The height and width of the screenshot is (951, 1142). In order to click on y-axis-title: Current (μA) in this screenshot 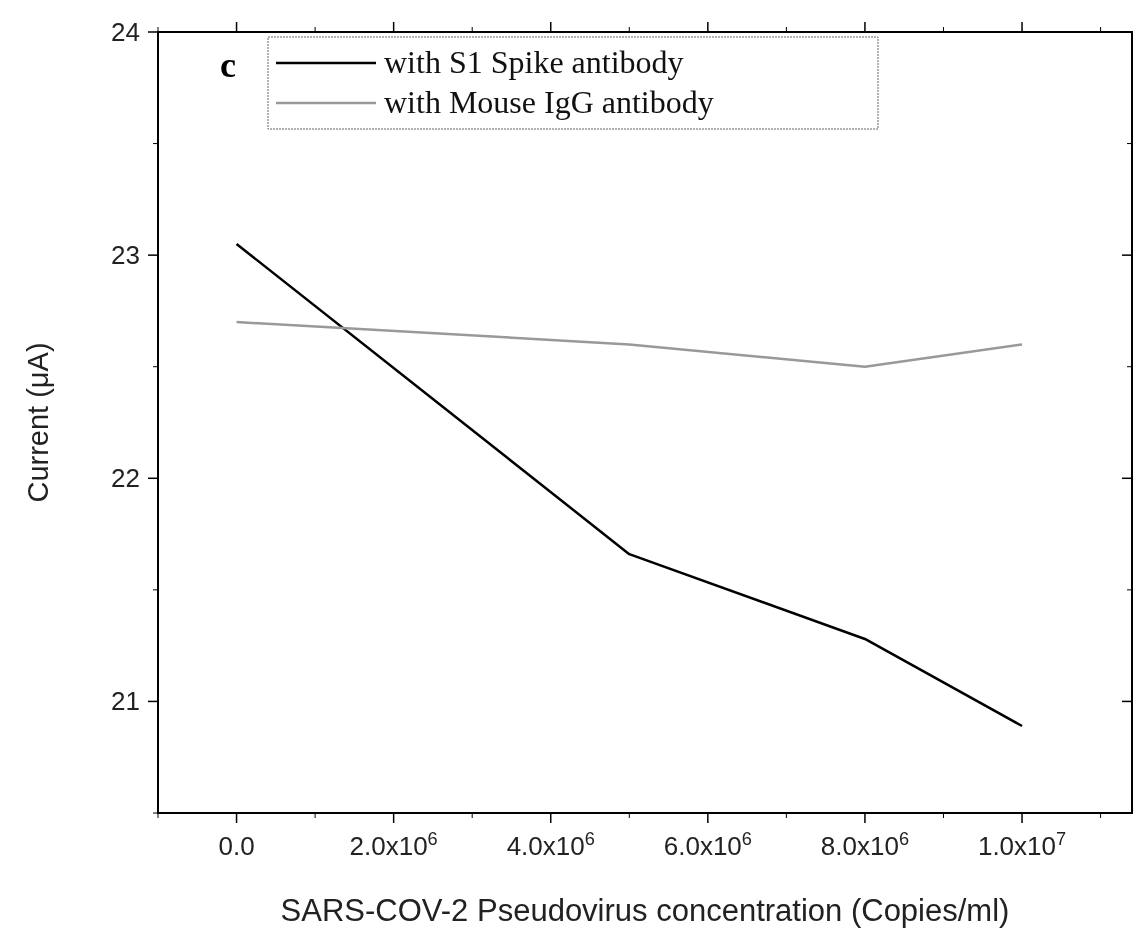, I will do `click(38, 422)`.